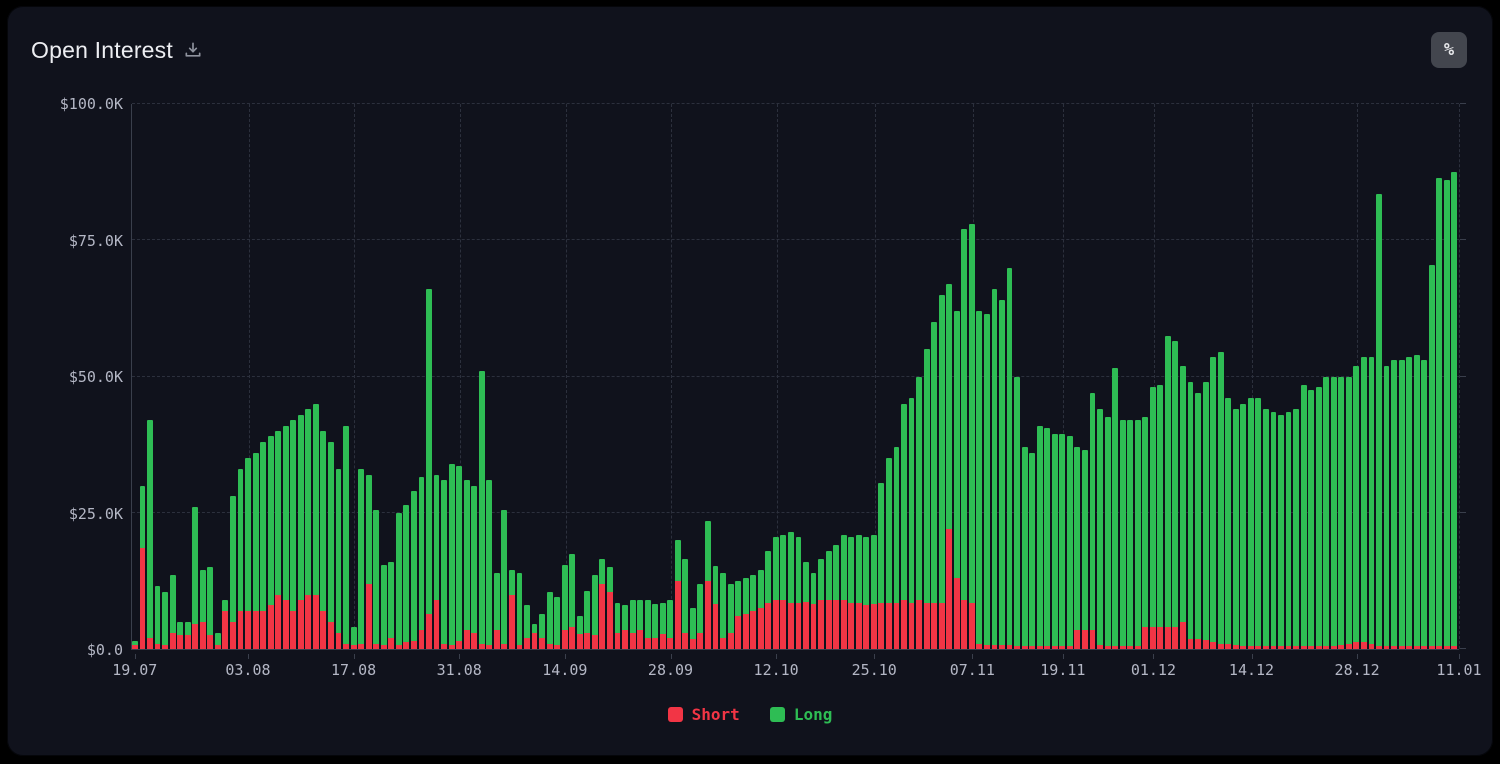  What do you see at coordinates (1265, 529) in the screenshot?
I see `oi-bar-16.12` at bounding box center [1265, 529].